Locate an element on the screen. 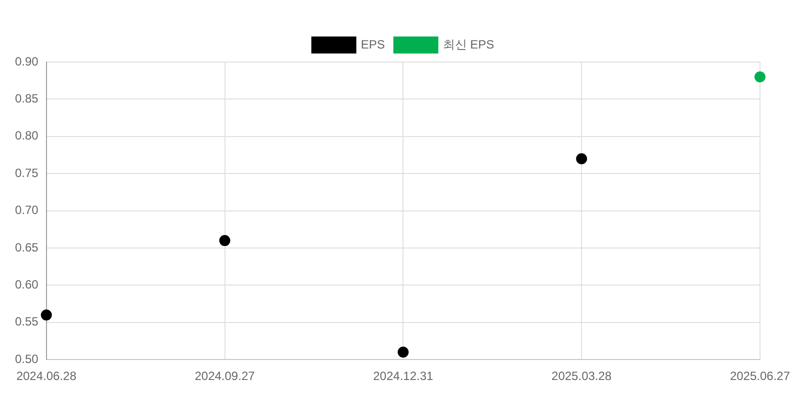 The width and height of the screenshot is (800, 400). y-tick-label: 0.55 is located at coordinates (26, 321).